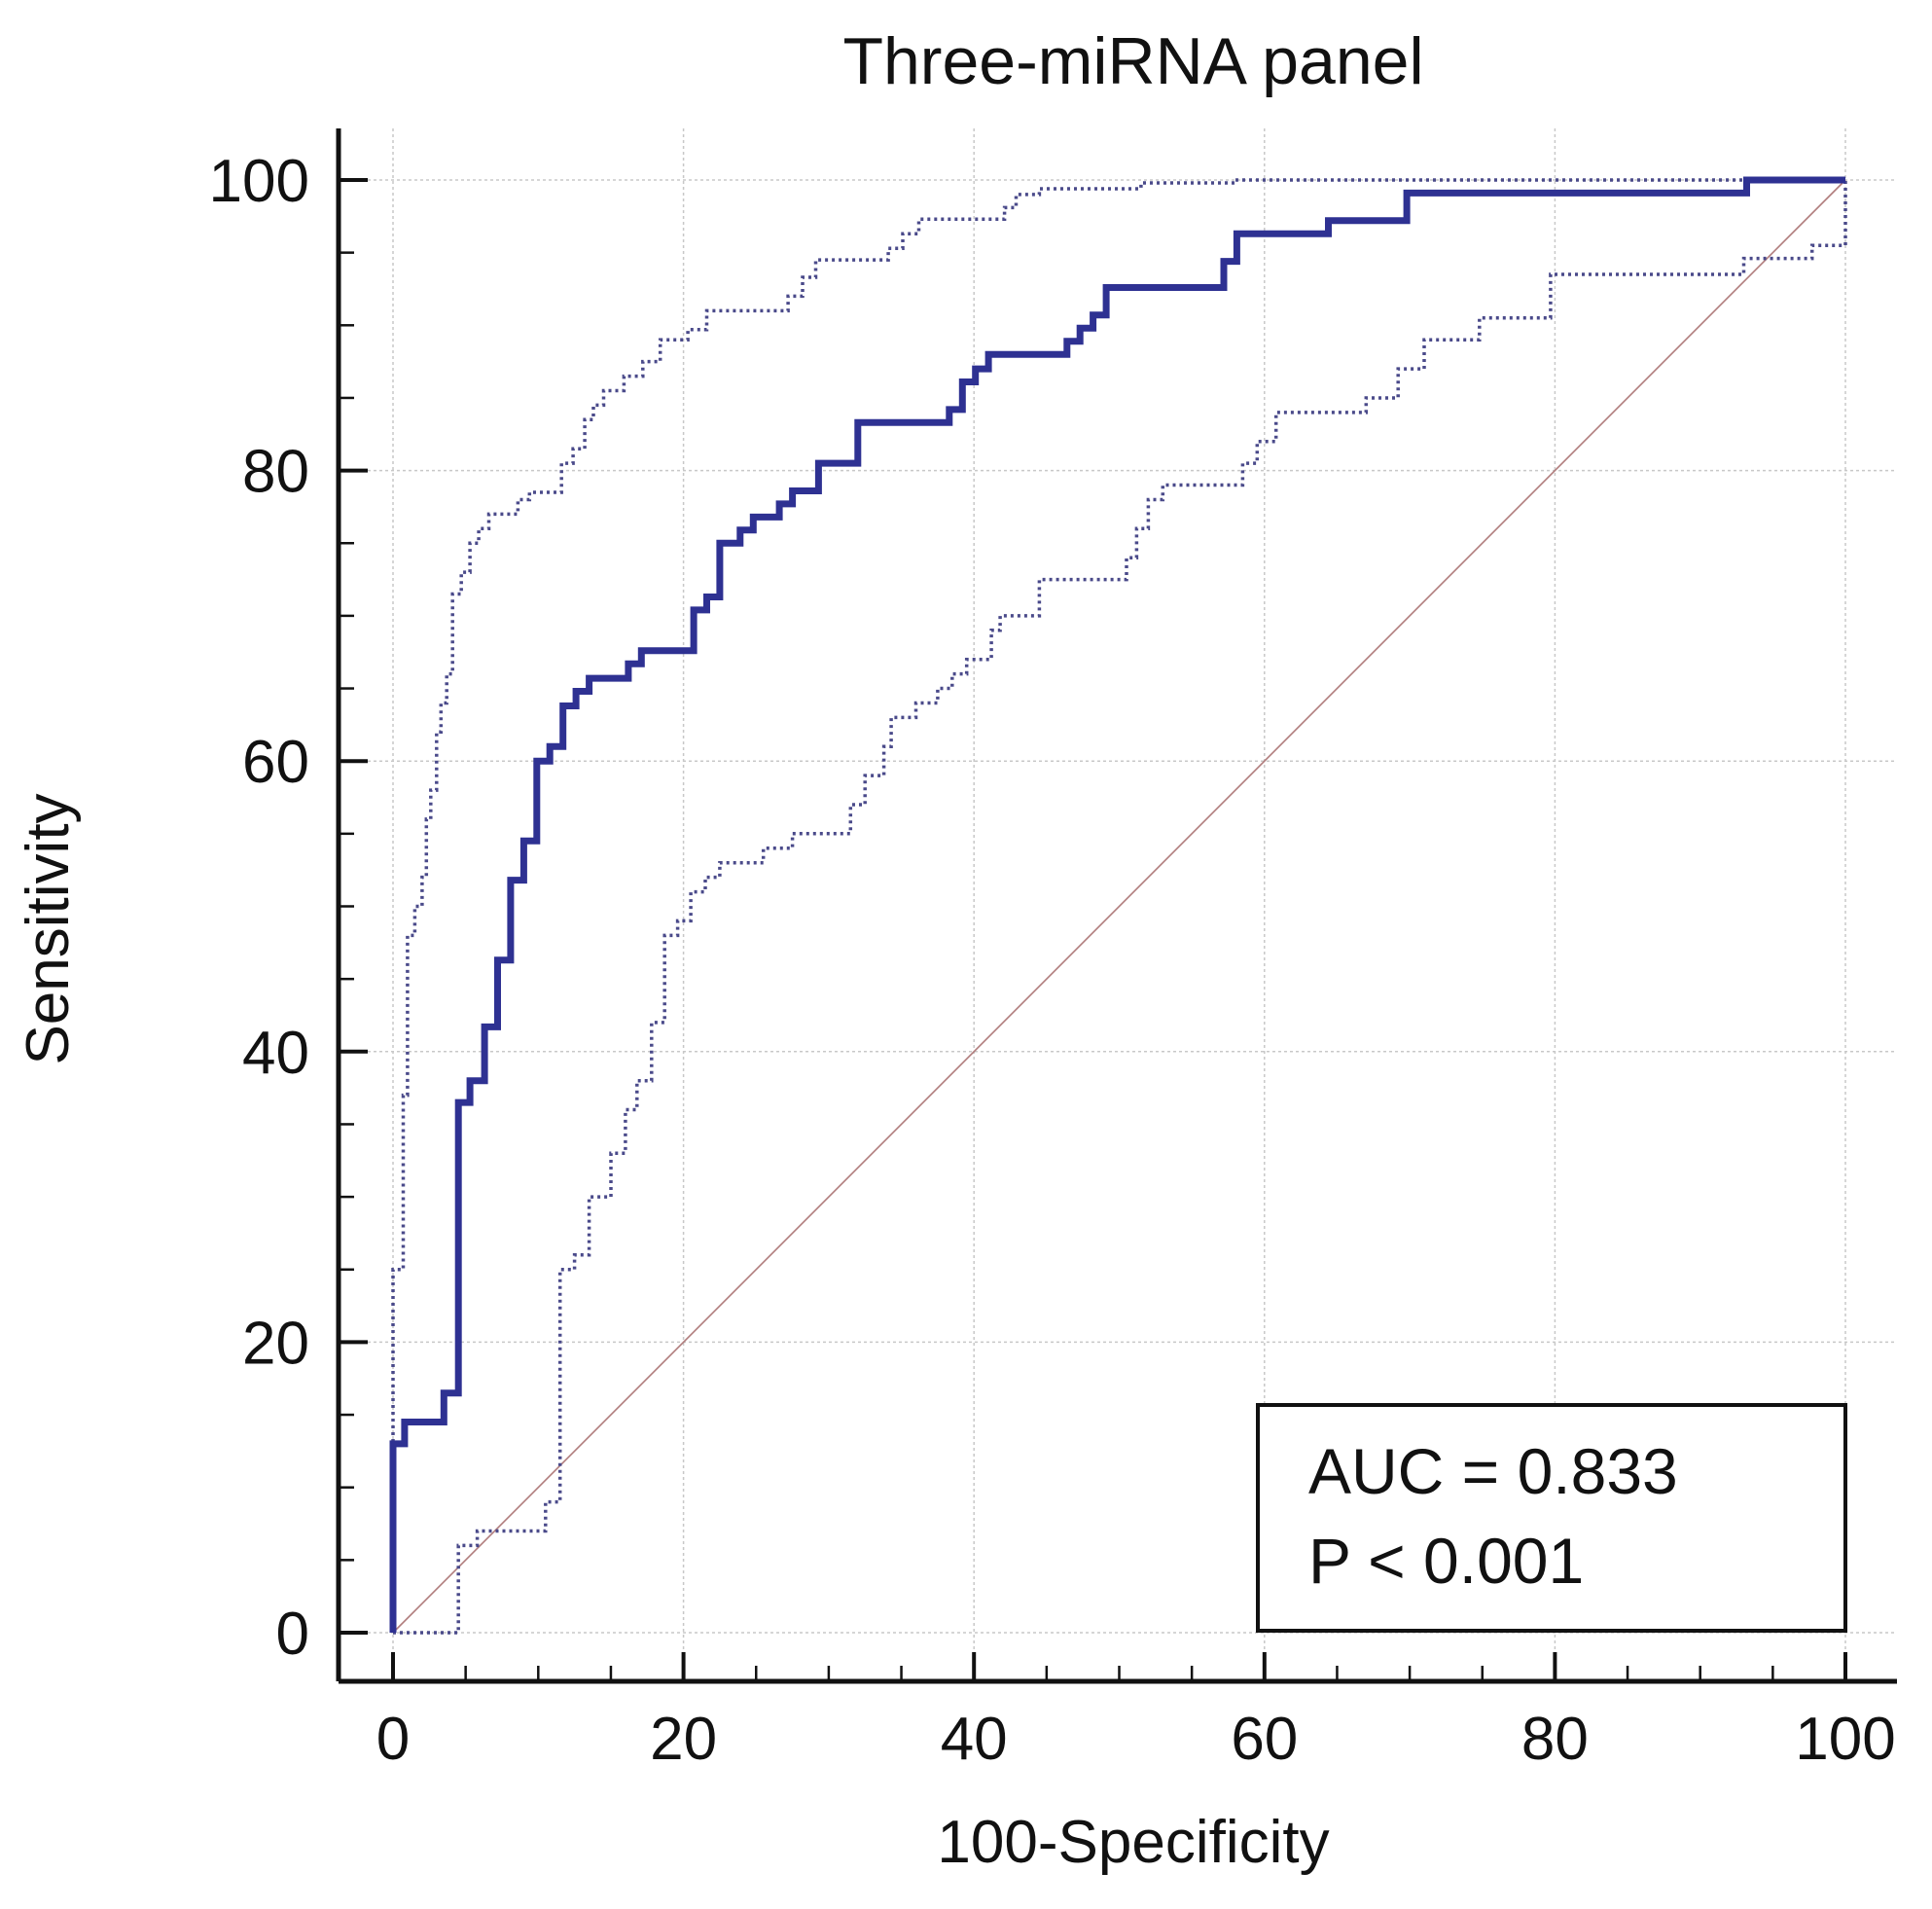  Describe the element at coordinates (1555, 1739) in the screenshot. I see `x-tick-label: 80` at that location.